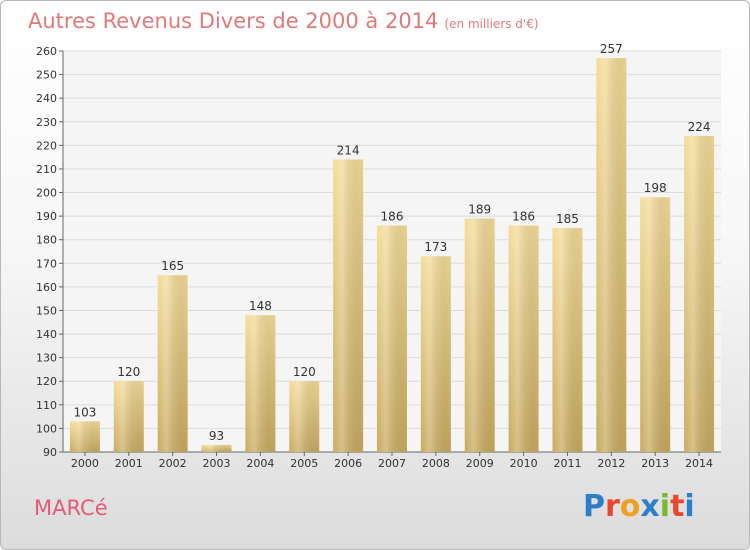 This screenshot has width=750, height=550. What do you see at coordinates (304, 463) in the screenshot?
I see `x-tick-label: 2005` at bounding box center [304, 463].